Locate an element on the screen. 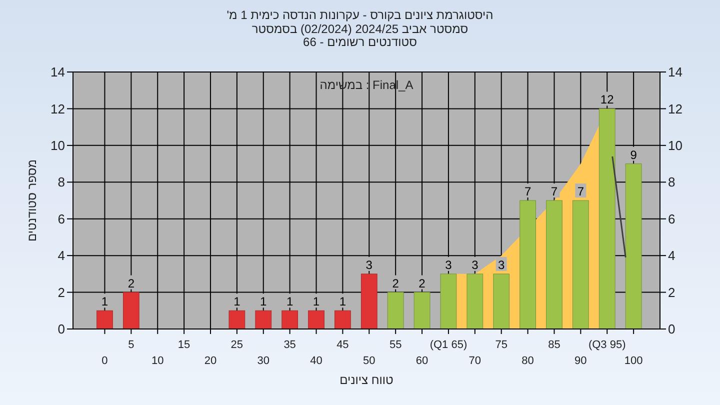  x2-tick-label: 25 is located at coordinates (237, 345).